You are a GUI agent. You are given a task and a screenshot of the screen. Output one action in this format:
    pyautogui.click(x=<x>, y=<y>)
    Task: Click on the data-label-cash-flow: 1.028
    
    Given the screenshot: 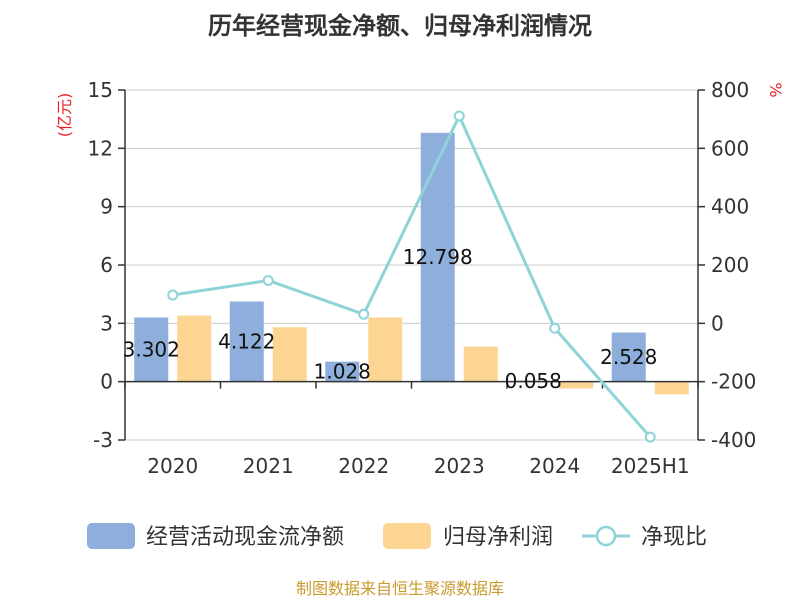 What is the action you would take?
    pyautogui.click(x=342, y=372)
    